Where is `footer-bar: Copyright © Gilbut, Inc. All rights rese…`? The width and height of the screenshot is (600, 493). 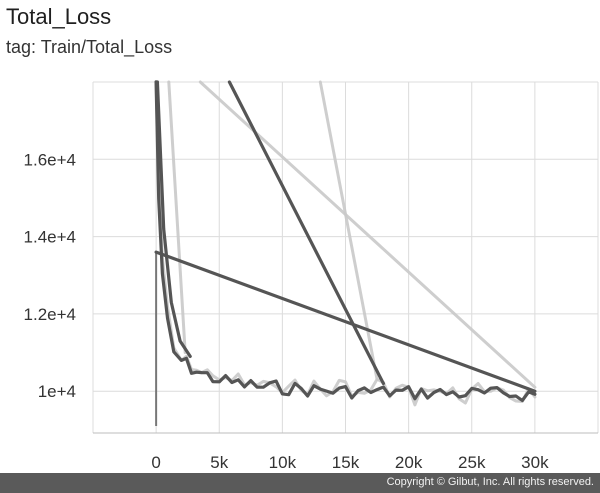 footer-bar: Copyright © Gilbut, Inc. All rights rese… is located at coordinates (300, 483).